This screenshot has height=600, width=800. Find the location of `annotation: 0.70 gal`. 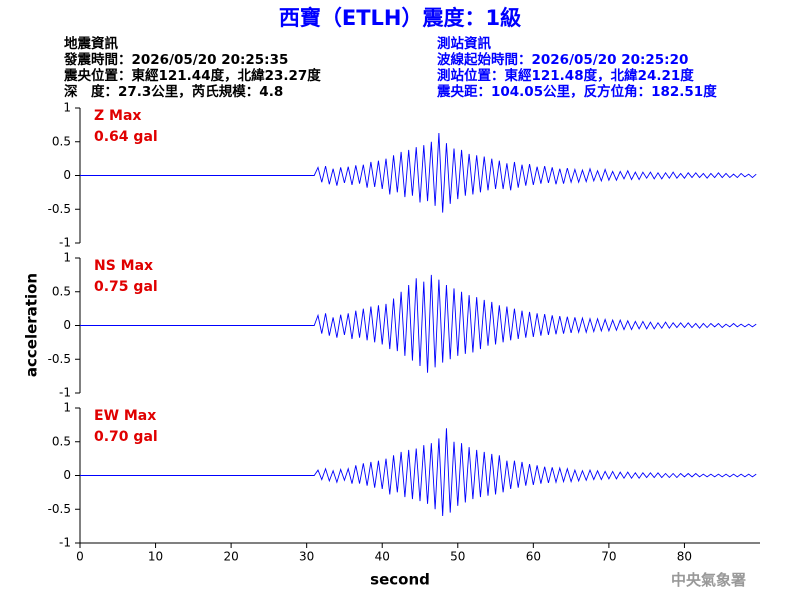

annotation: 0.70 gal is located at coordinates (126, 437).